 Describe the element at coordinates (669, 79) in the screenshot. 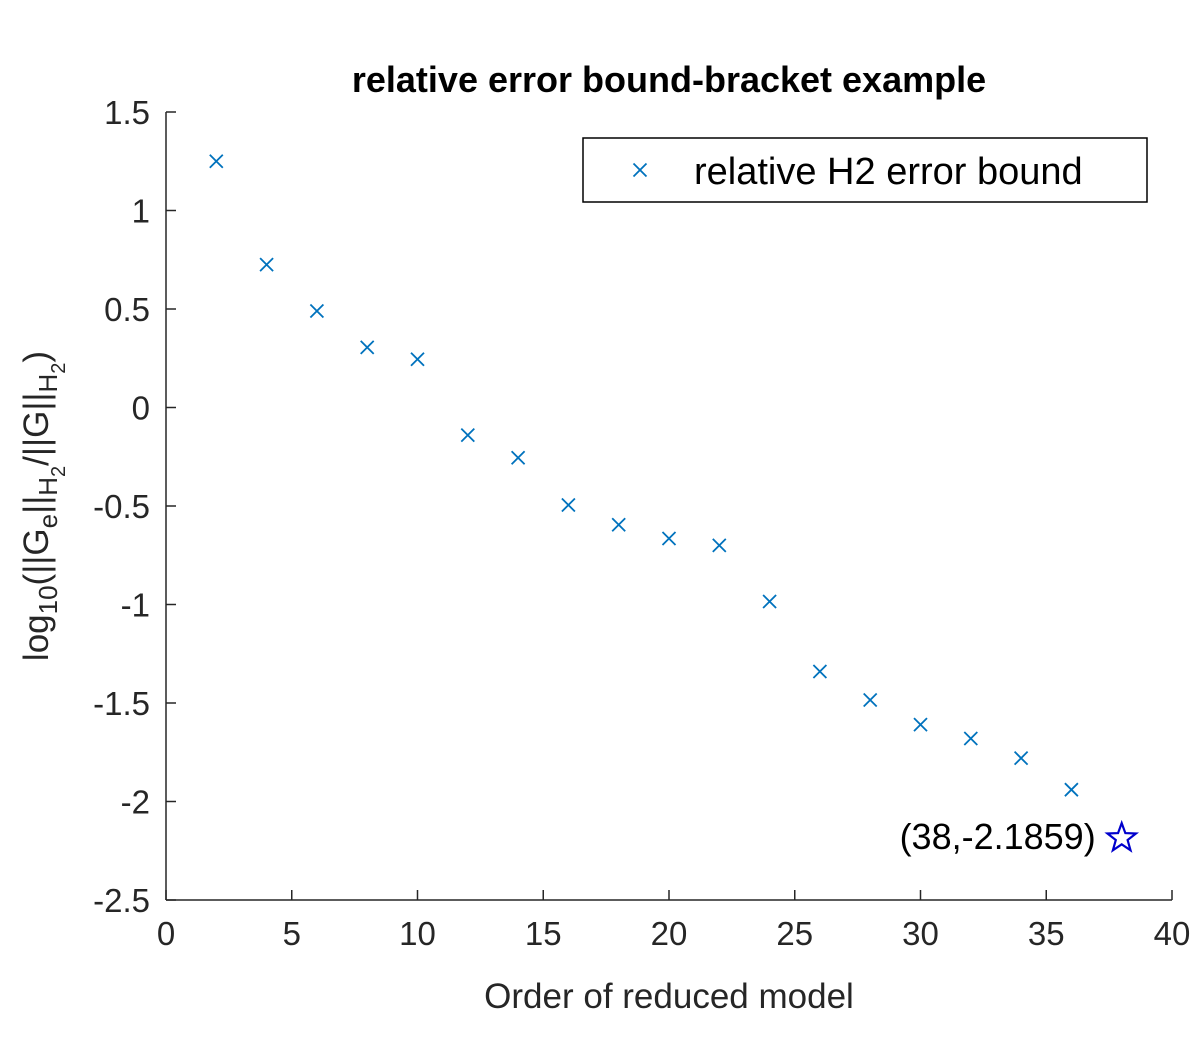

I see `chart-title: relative error bound-bracket example` at that location.